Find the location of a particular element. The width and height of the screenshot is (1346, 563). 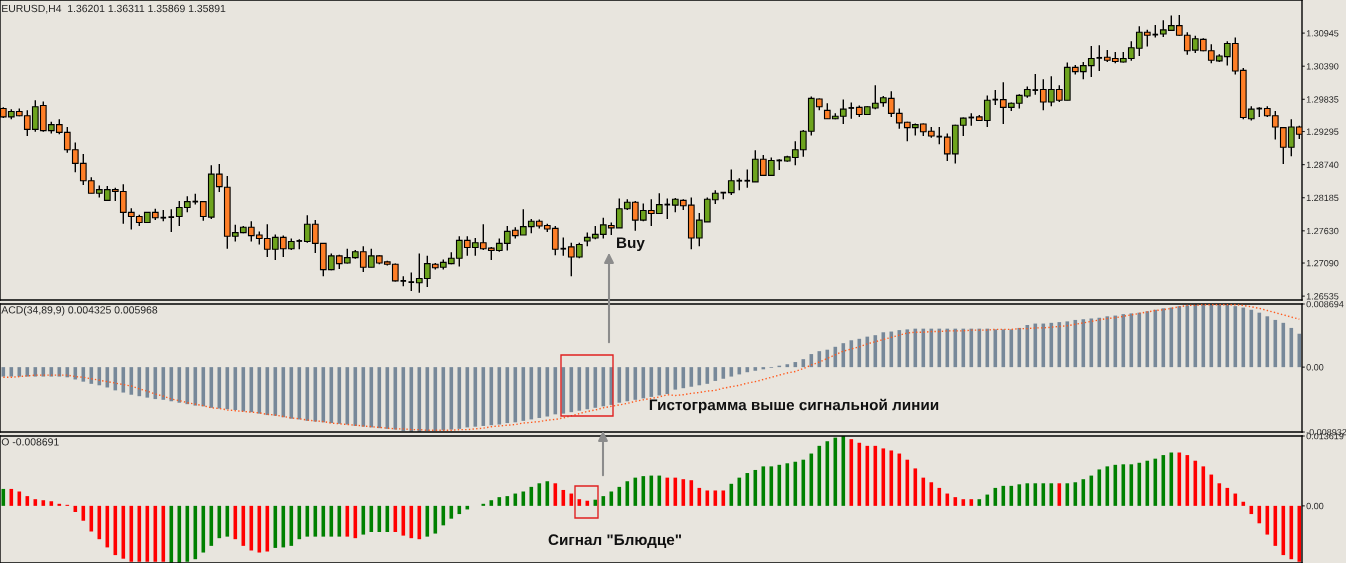

y-tick-label: 1.29295 is located at coordinates (1322, 131).